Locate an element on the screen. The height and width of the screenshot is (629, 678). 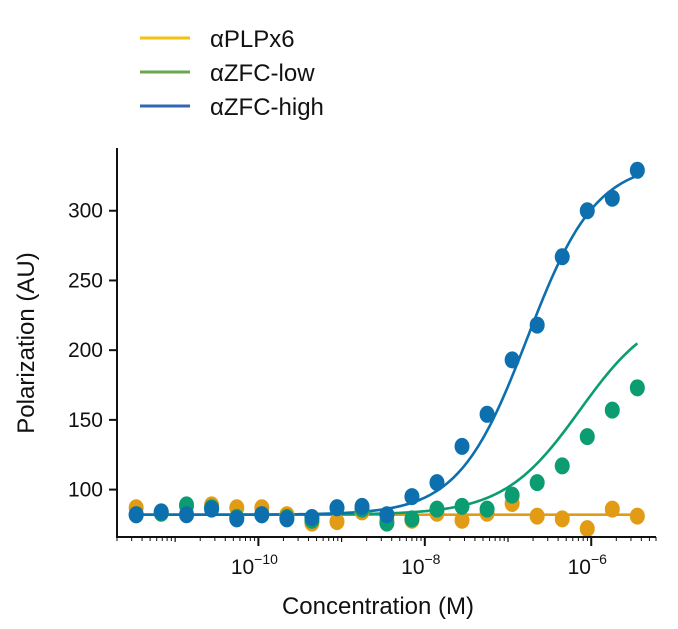
x-tick-label: 10⁻⁸ is located at coordinates (421, 565).